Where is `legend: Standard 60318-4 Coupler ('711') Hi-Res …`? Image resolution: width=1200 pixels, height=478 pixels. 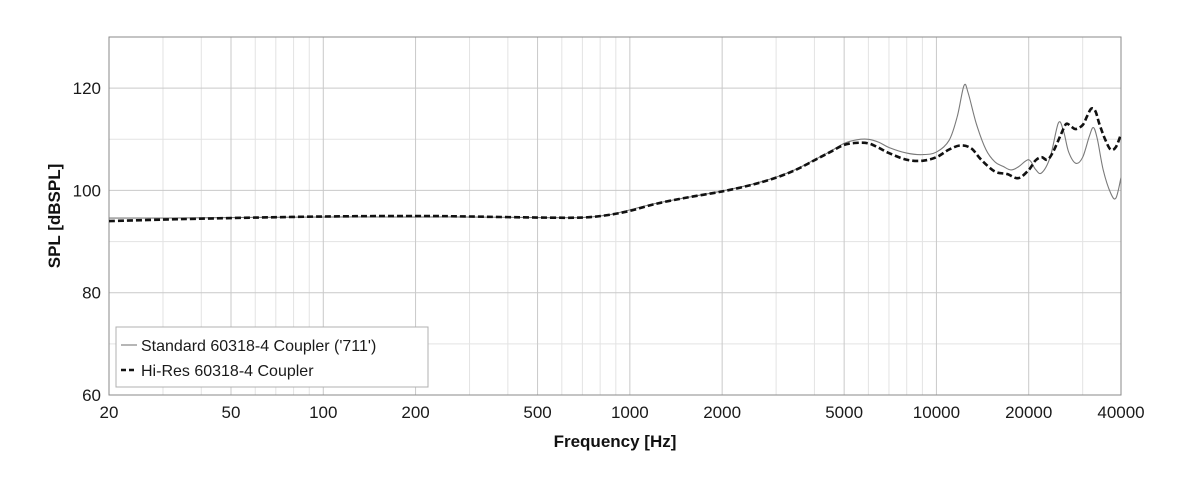
legend: Standard 60318-4 Coupler ('711') Hi-Res … is located at coordinates (272, 357).